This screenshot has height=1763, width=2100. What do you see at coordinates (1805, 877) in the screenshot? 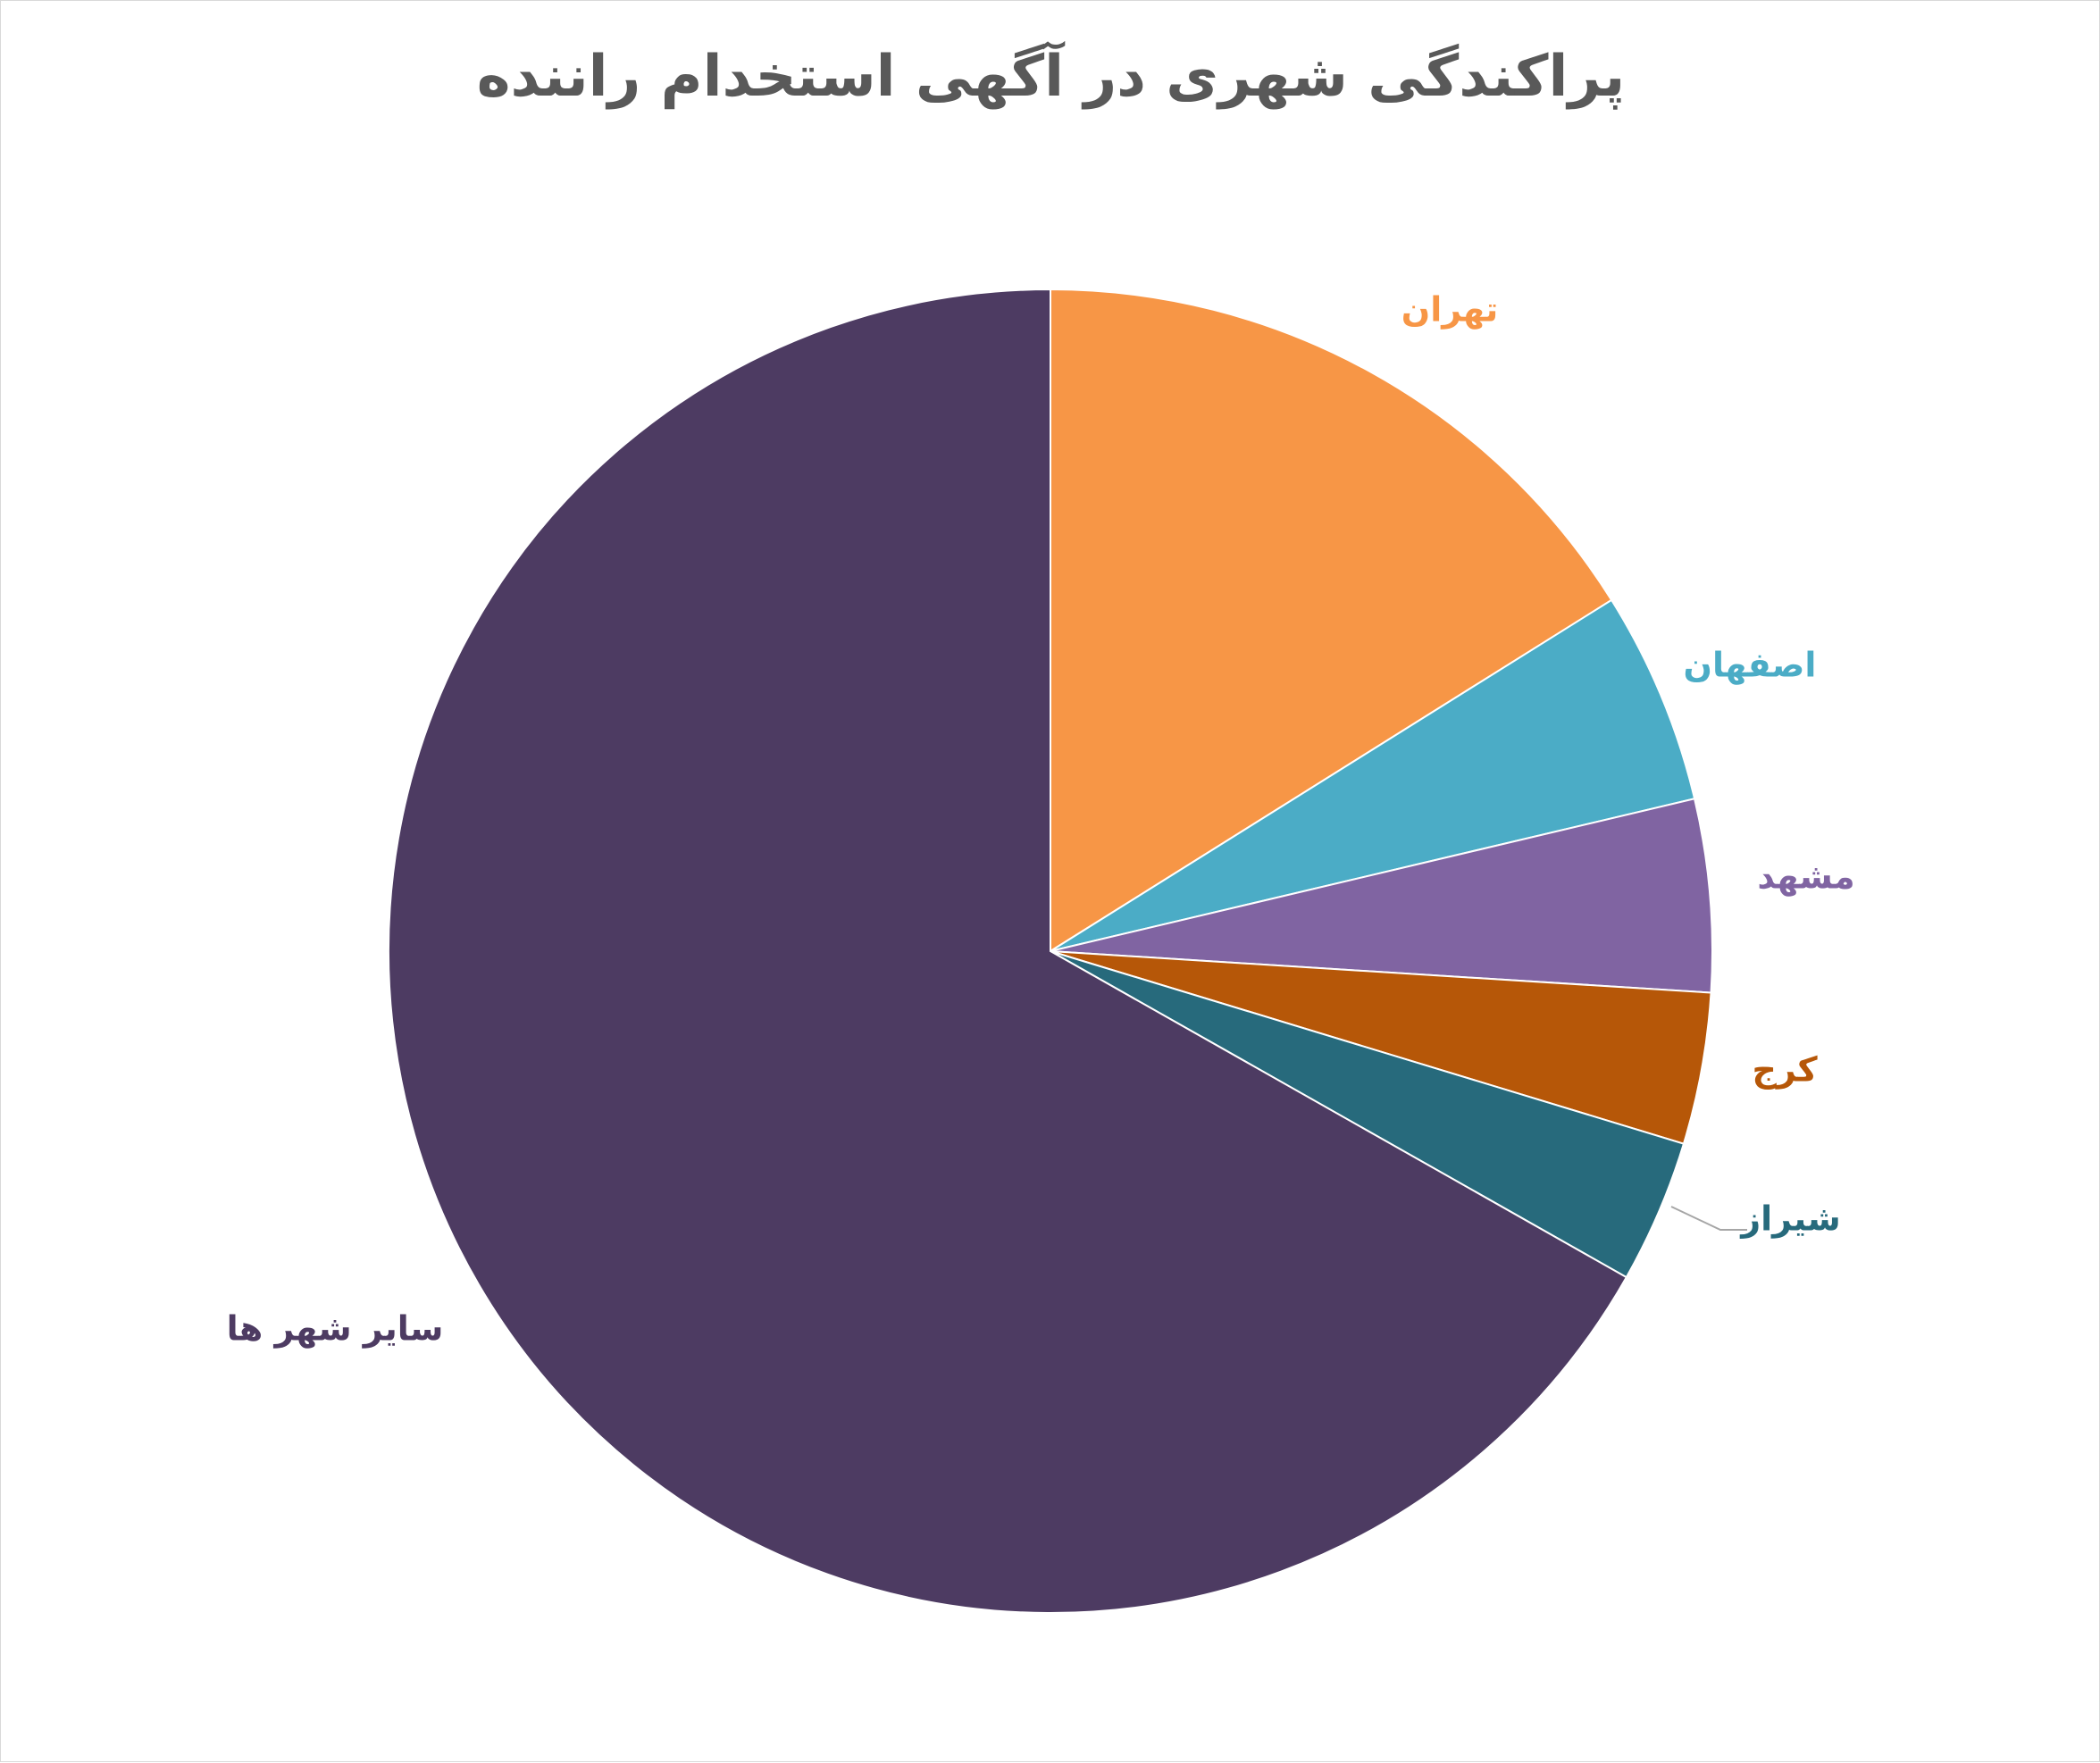
I see `slice-label-2: مشهد` at bounding box center [1805, 877].